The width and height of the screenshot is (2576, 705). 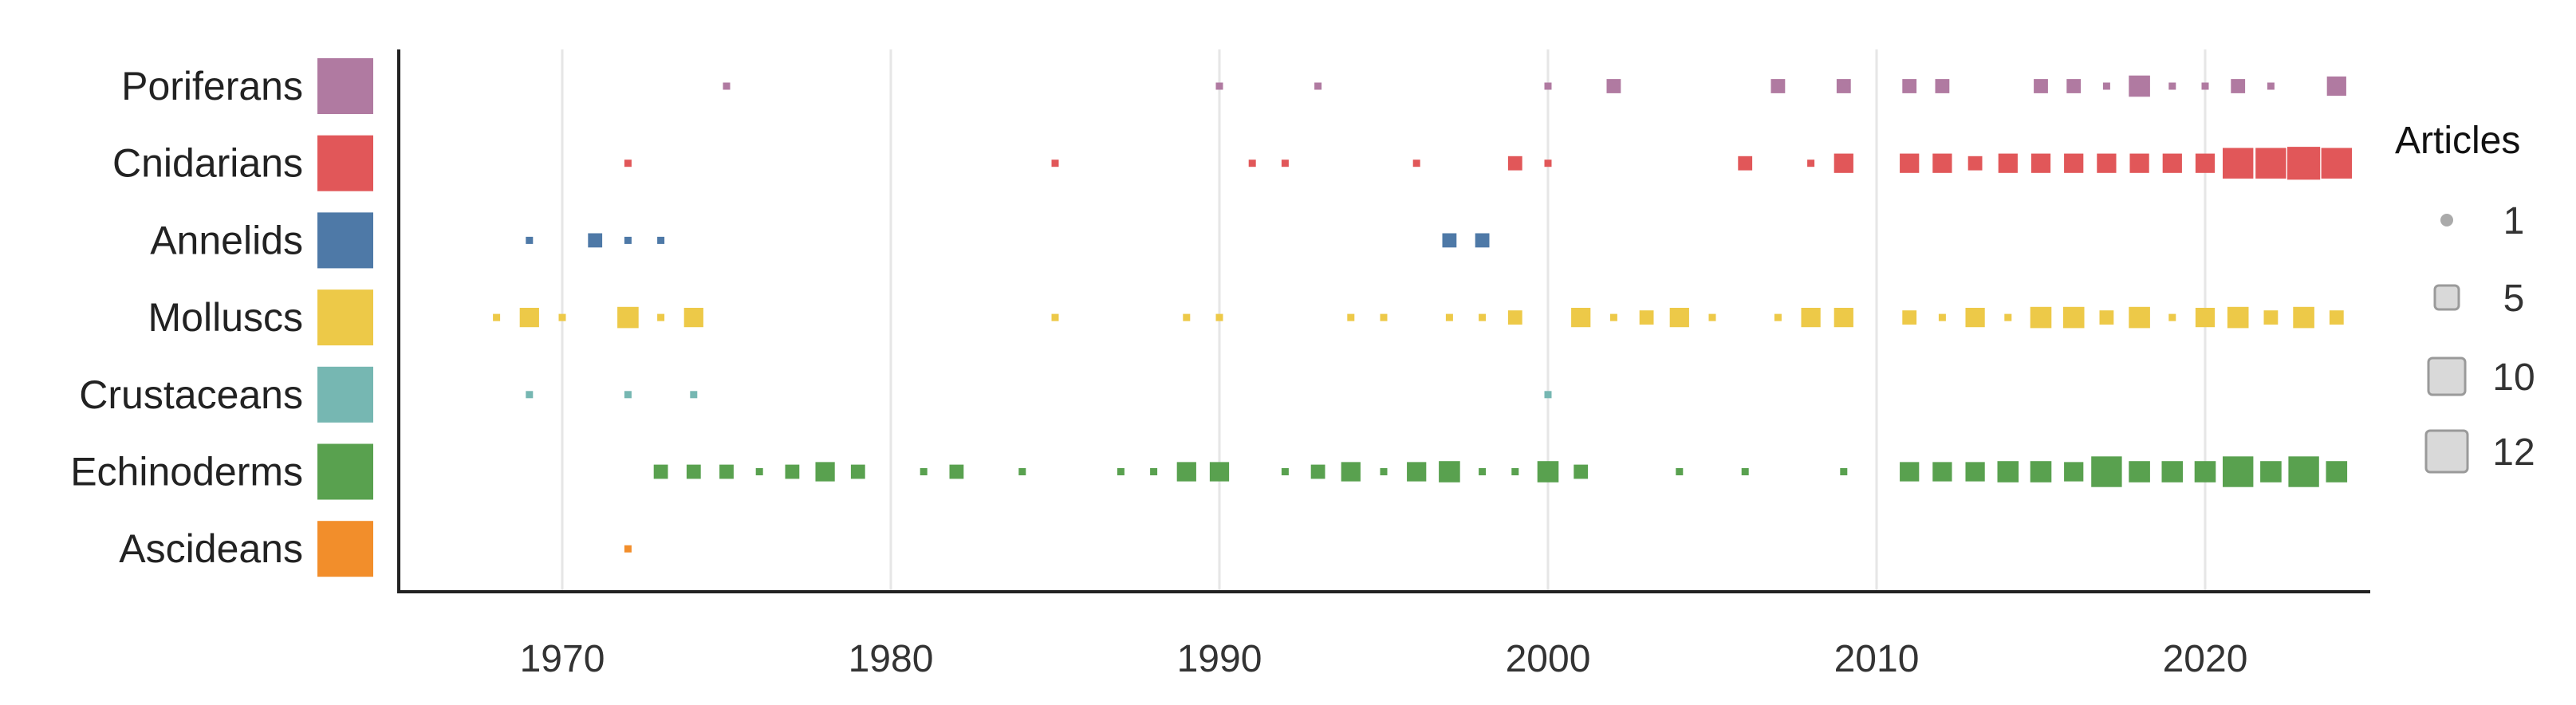 I want to click on point-poriferans-1993, so click(x=1318, y=86).